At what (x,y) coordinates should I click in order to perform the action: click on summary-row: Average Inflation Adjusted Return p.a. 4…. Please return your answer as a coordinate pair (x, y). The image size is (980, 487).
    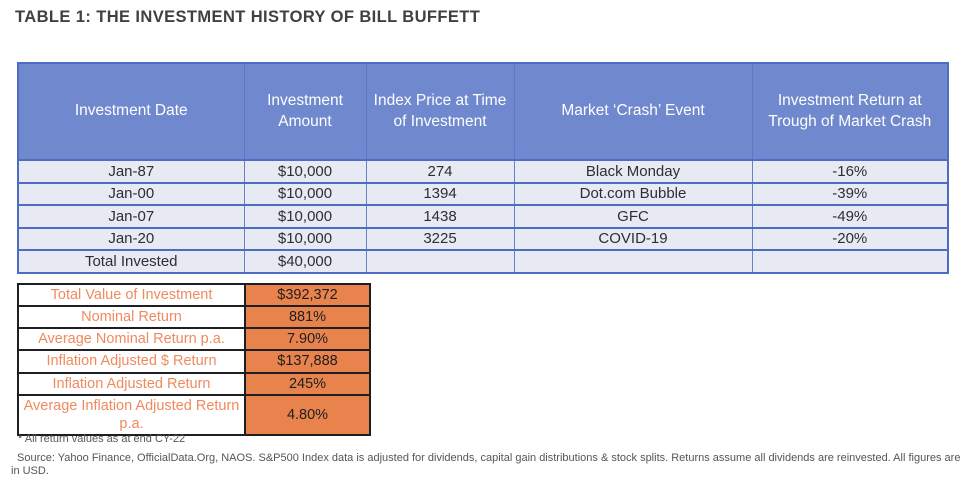
    Looking at the image, I should click on (194, 414).